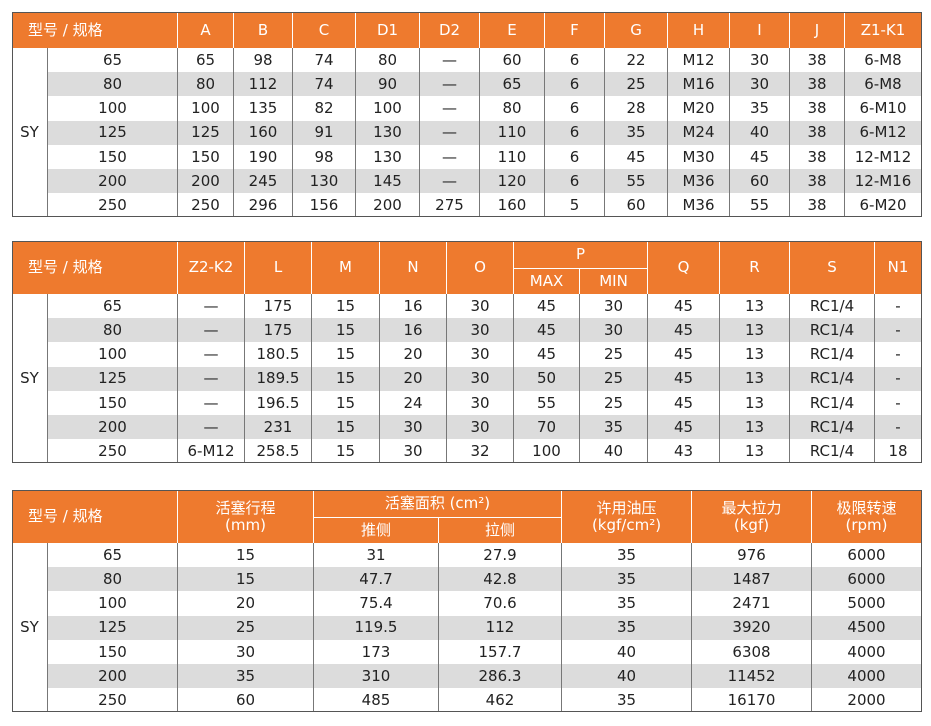  What do you see at coordinates (613, 330) in the screenshot?
I see `cell-text: 30` at bounding box center [613, 330].